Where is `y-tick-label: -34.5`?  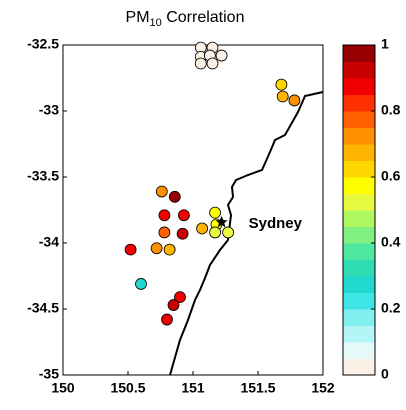
y-tick-label: -34.5 is located at coordinates (43, 308).